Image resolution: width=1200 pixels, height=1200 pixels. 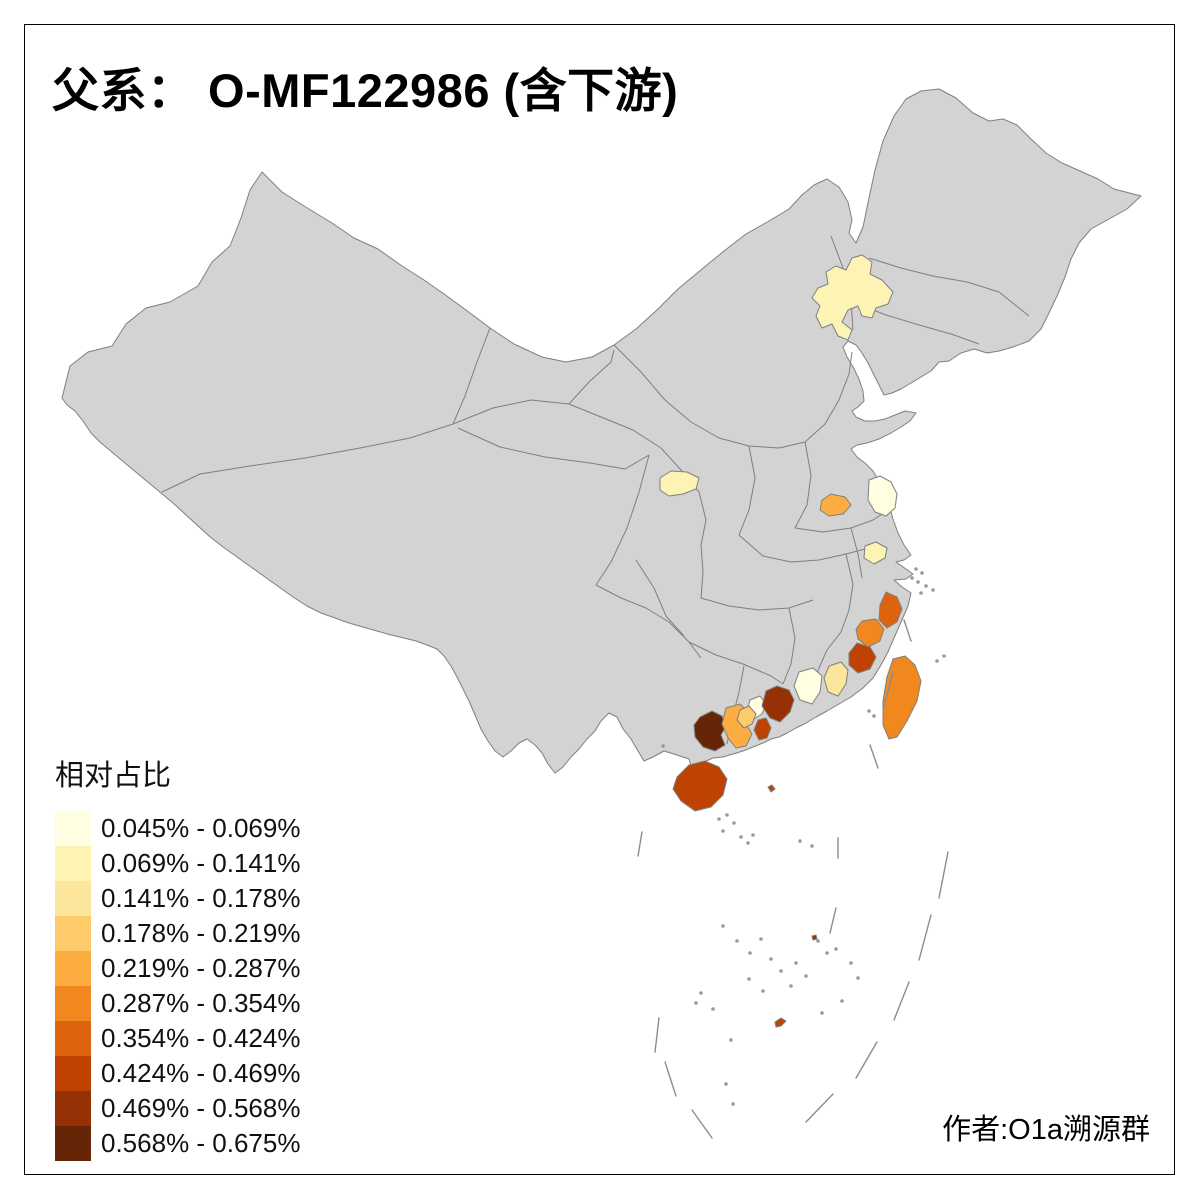 What do you see at coordinates (201, 828) in the screenshot?
I see `legend-label: 0.045% - 0.069%` at bounding box center [201, 828].